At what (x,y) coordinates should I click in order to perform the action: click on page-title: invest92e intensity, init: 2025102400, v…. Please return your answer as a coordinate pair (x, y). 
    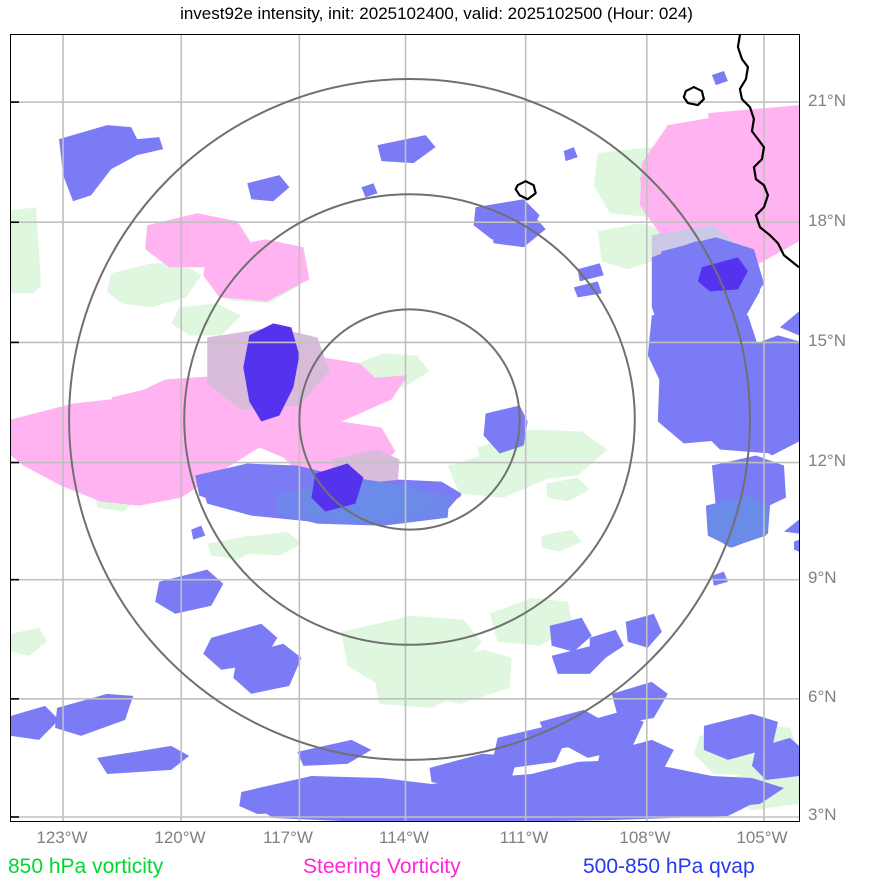
    Looking at the image, I should click on (436, 13).